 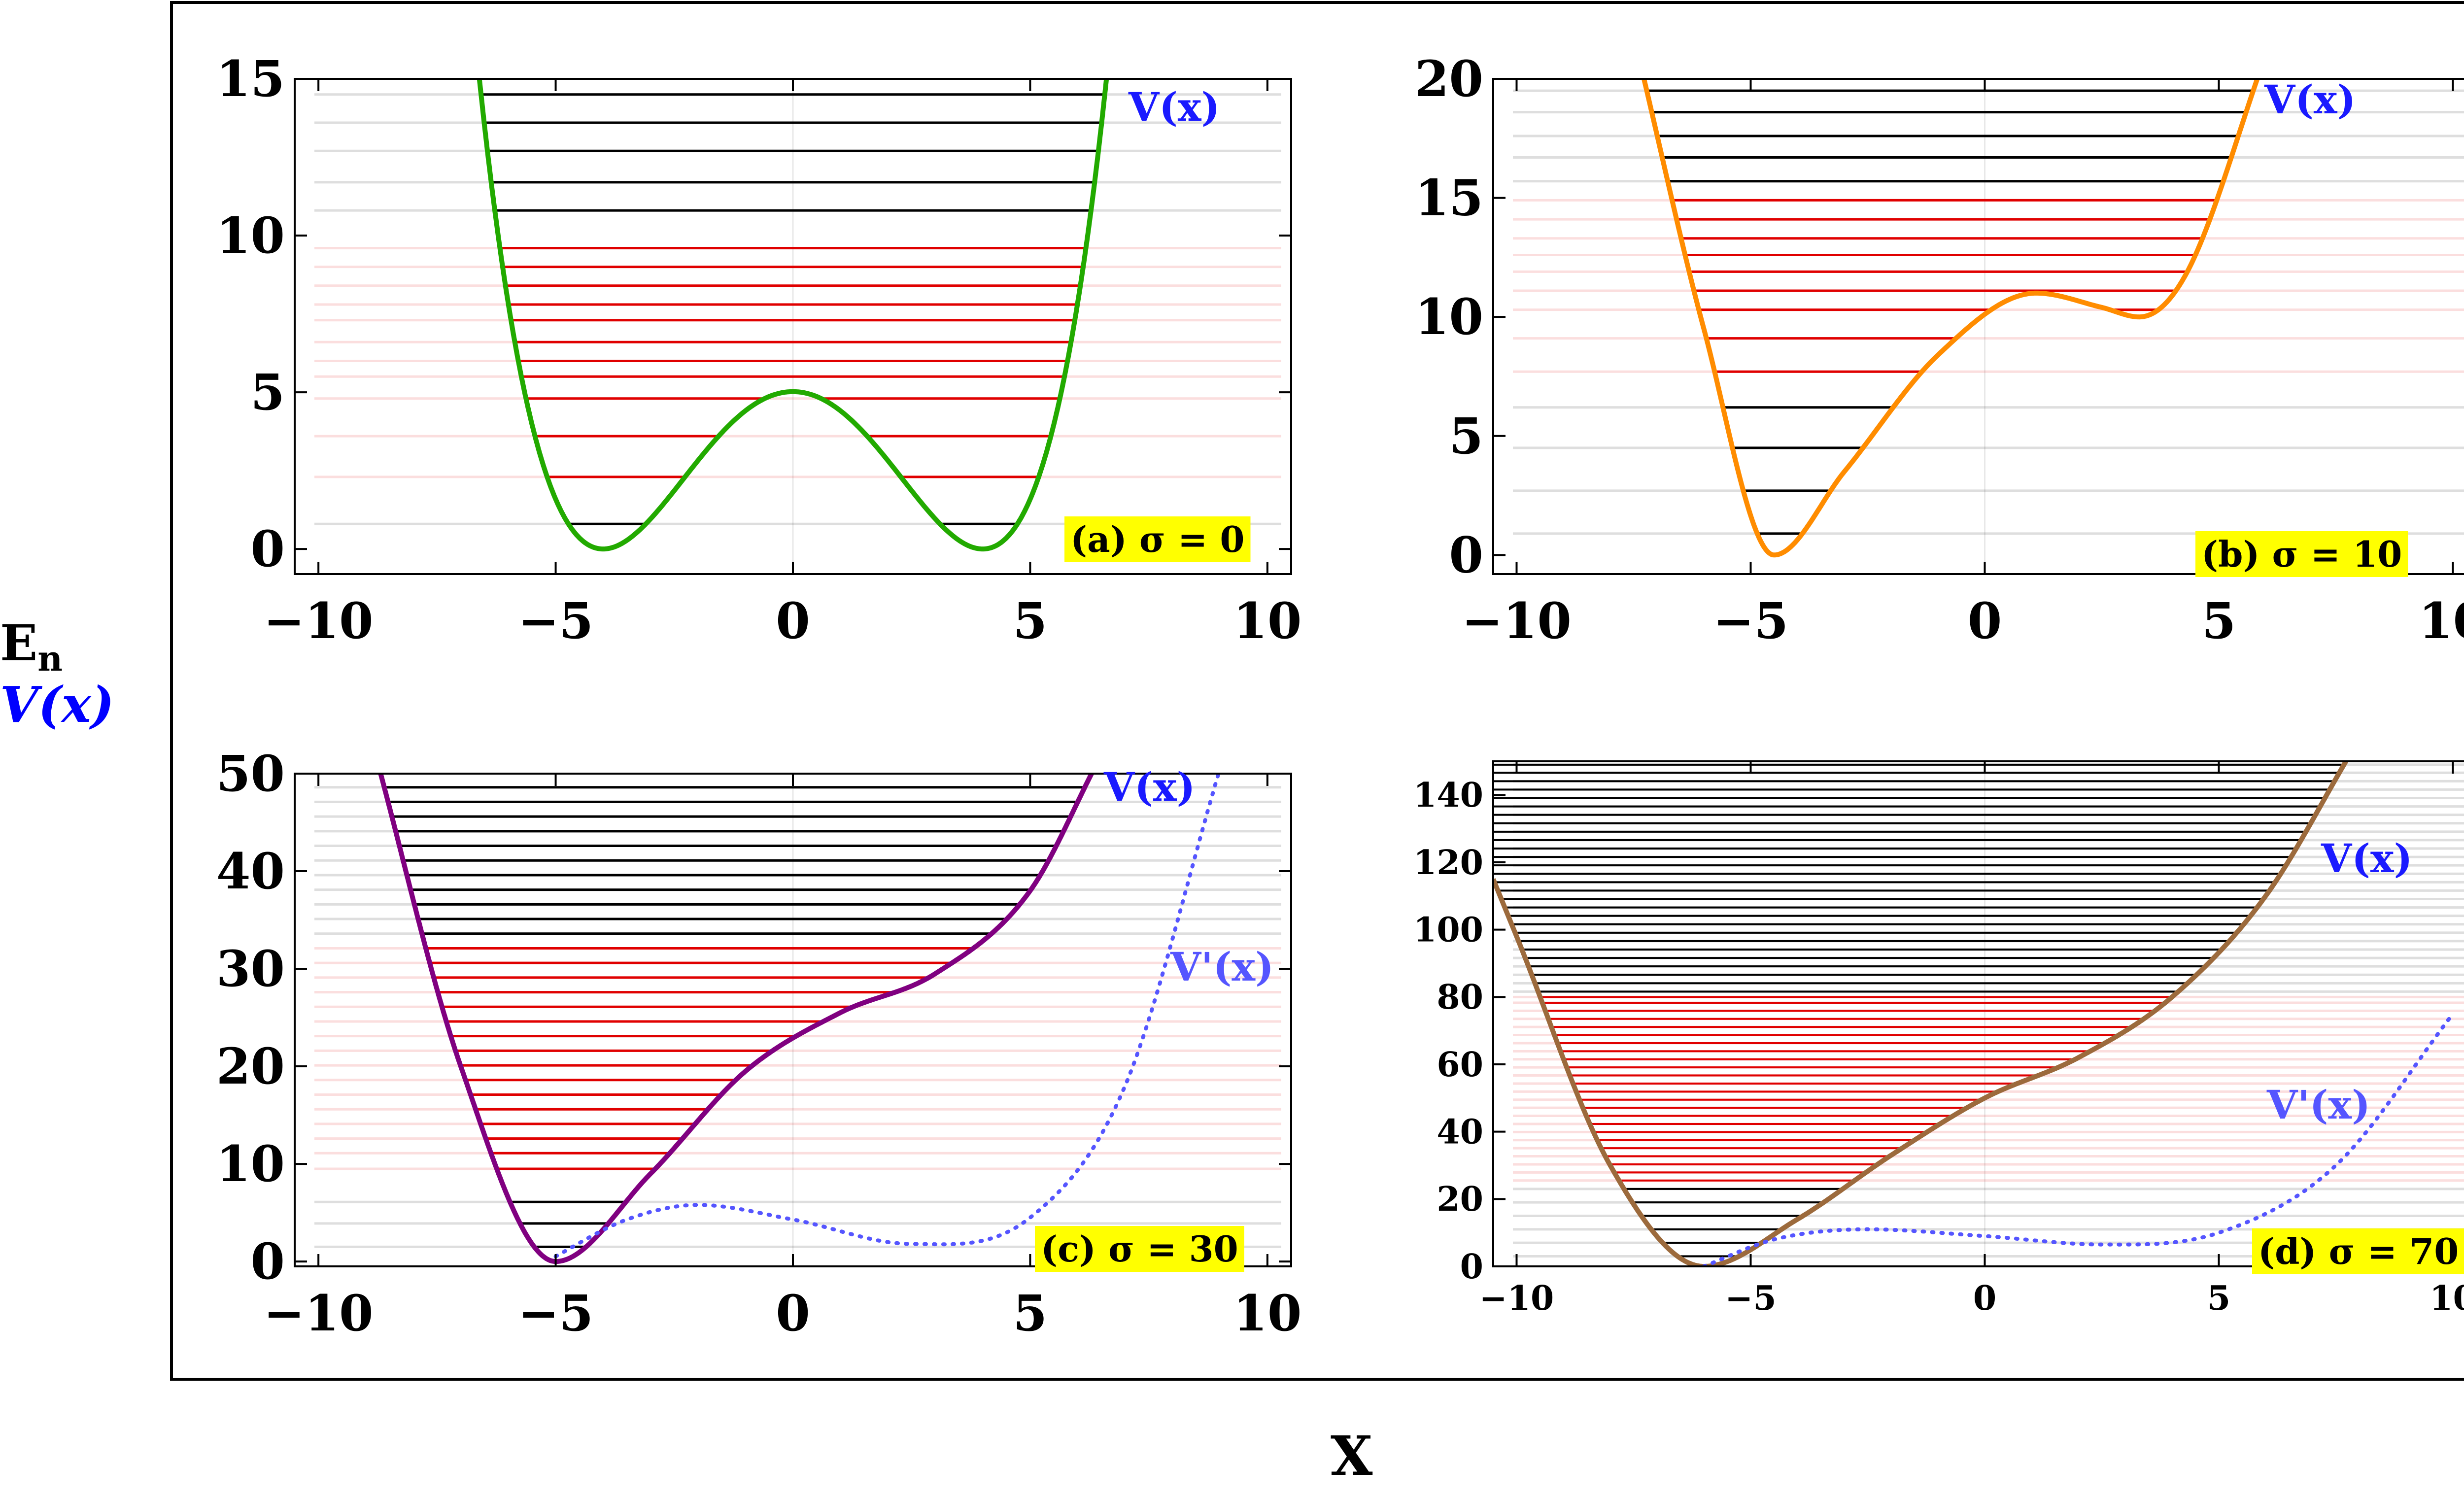 I want to click on y-tick-label: 140, so click(x=1448, y=795).